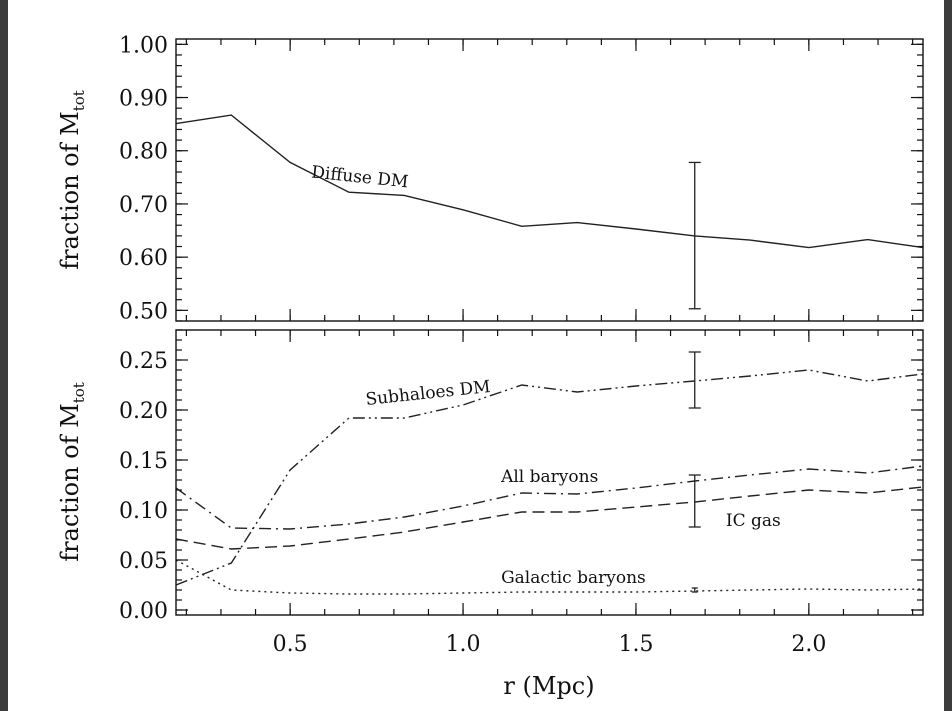  I want to click on series-galactic-baryons, so click(549, 577).